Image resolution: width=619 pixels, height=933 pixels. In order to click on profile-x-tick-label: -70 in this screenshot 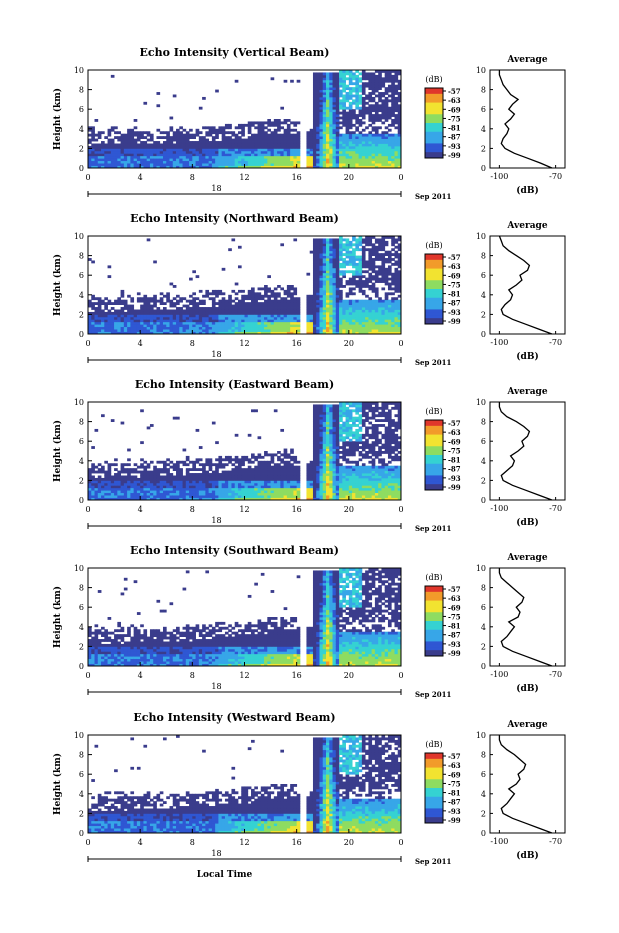, I will do `click(555, 176)`.